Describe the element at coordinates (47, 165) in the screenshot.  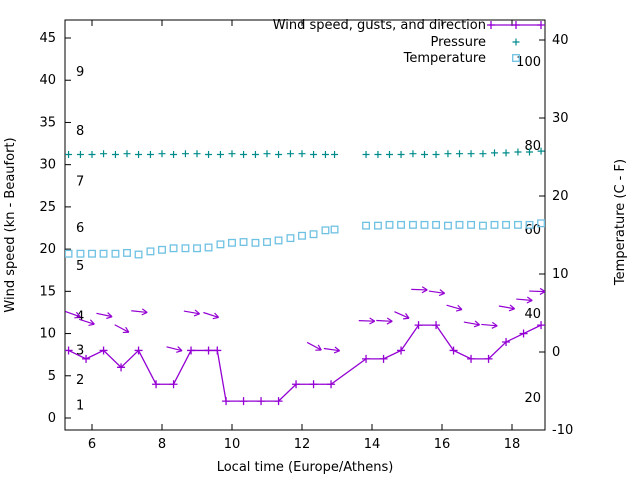
I see `left-tick-label: 30` at that location.